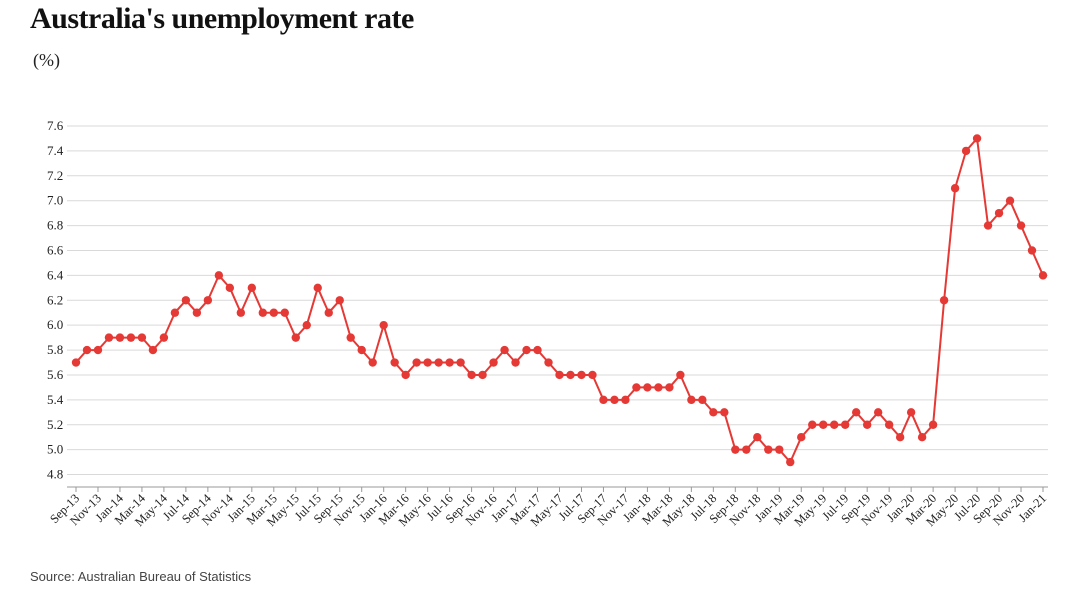 The height and width of the screenshot is (595, 1080). What do you see at coordinates (55, 200) in the screenshot?
I see `y-tick-label: 7.0` at bounding box center [55, 200].